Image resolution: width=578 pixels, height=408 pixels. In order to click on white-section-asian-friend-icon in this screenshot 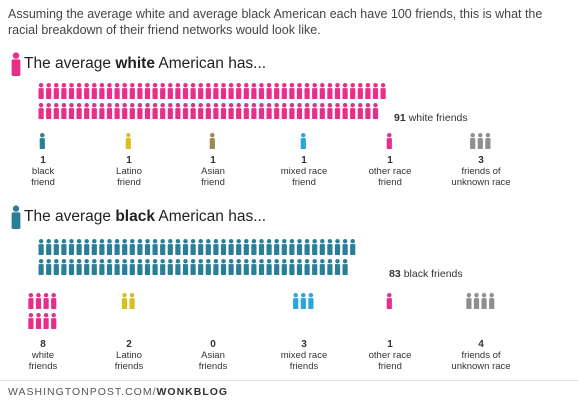, I will do `click(212, 141)`.